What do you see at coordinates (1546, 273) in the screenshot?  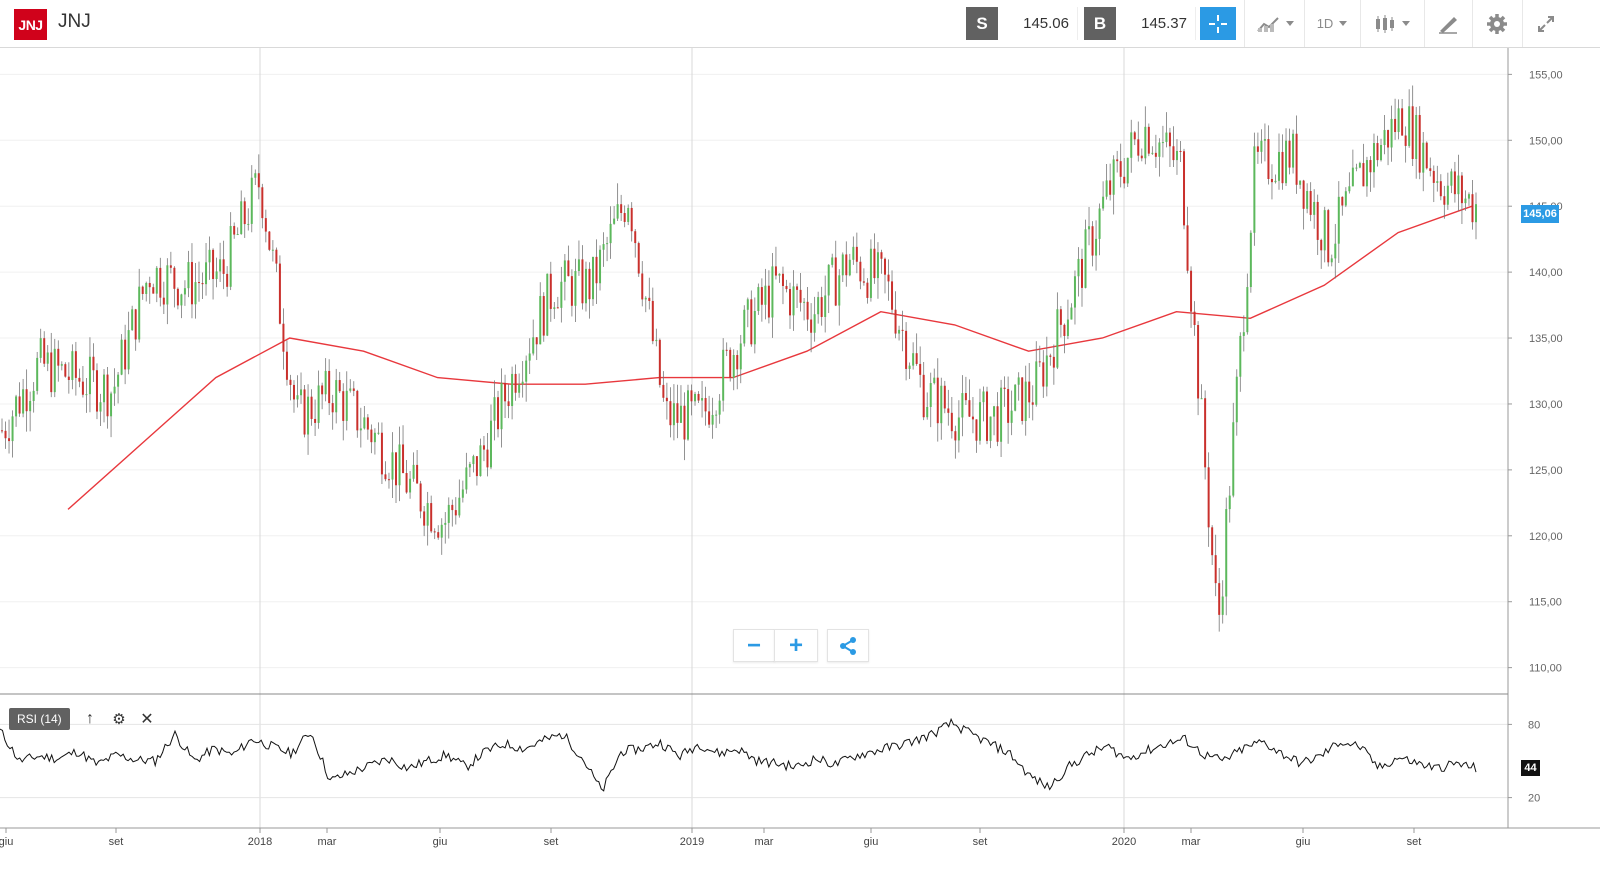 I see `price-tick-label: 140,00` at bounding box center [1546, 273].